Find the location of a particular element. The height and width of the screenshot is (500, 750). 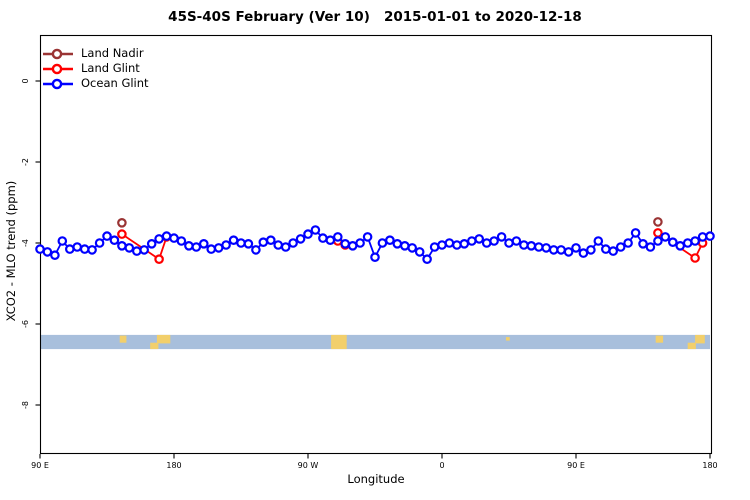

legend-item-land-glint: Land Glint is located at coordinates (95, 68).